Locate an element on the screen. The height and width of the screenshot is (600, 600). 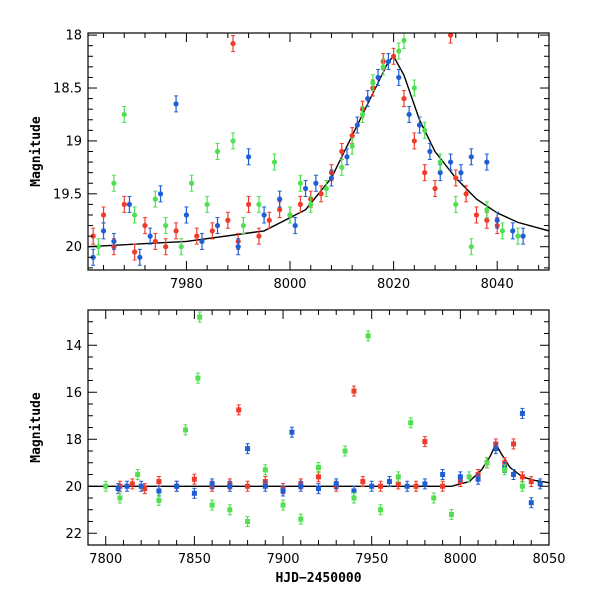
bottom-y-tick-label: 18 is located at coordinates (73, 440).